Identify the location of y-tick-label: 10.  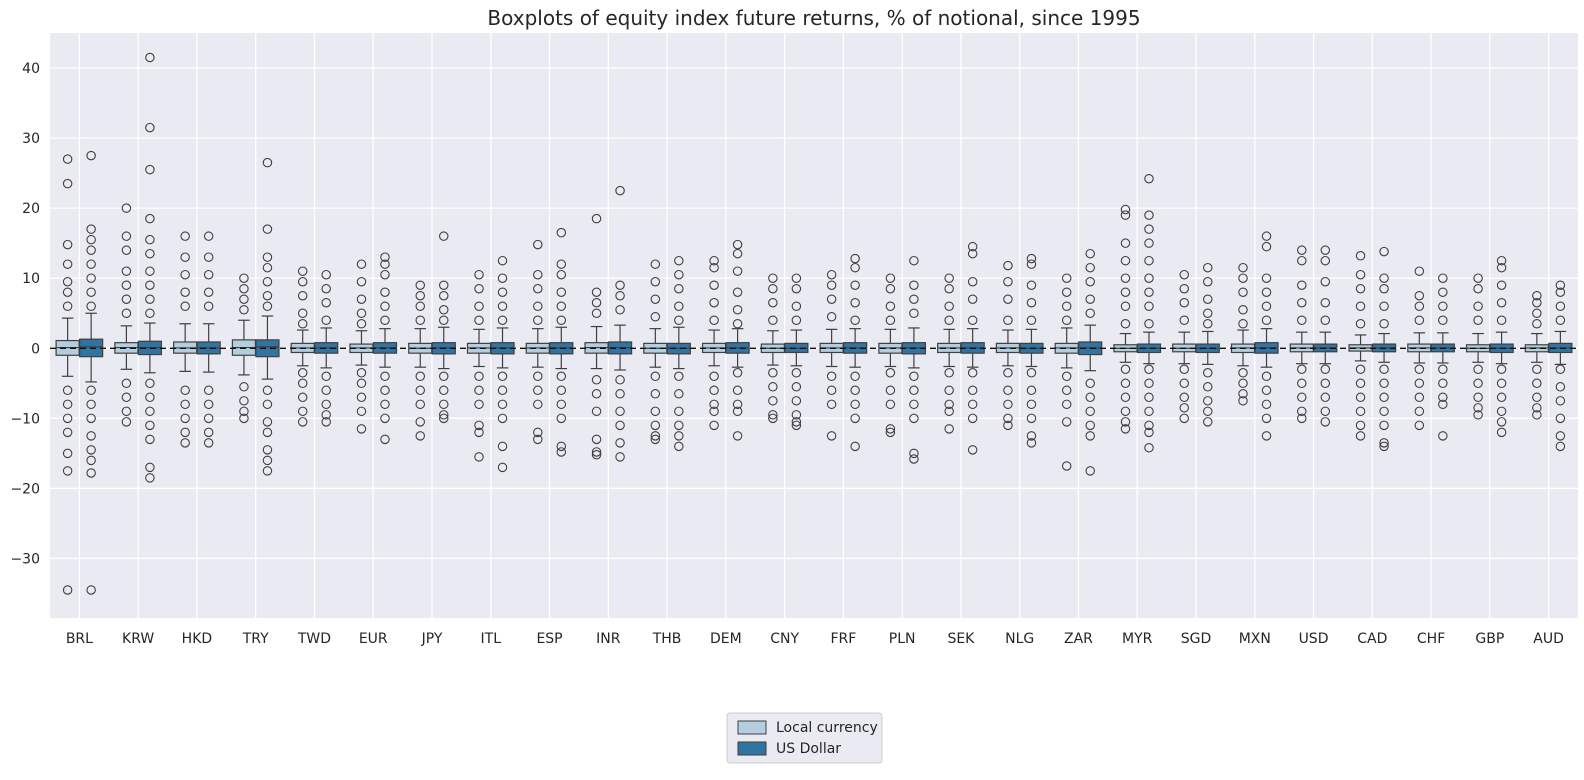
(31, 279).